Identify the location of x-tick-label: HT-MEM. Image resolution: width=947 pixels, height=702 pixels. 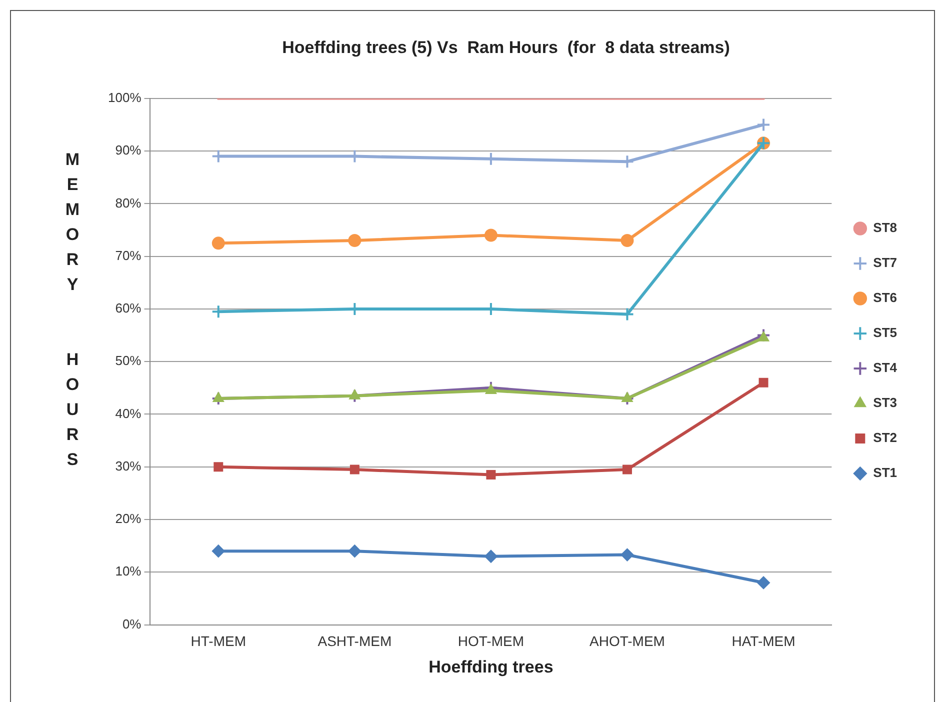
(218, 641).